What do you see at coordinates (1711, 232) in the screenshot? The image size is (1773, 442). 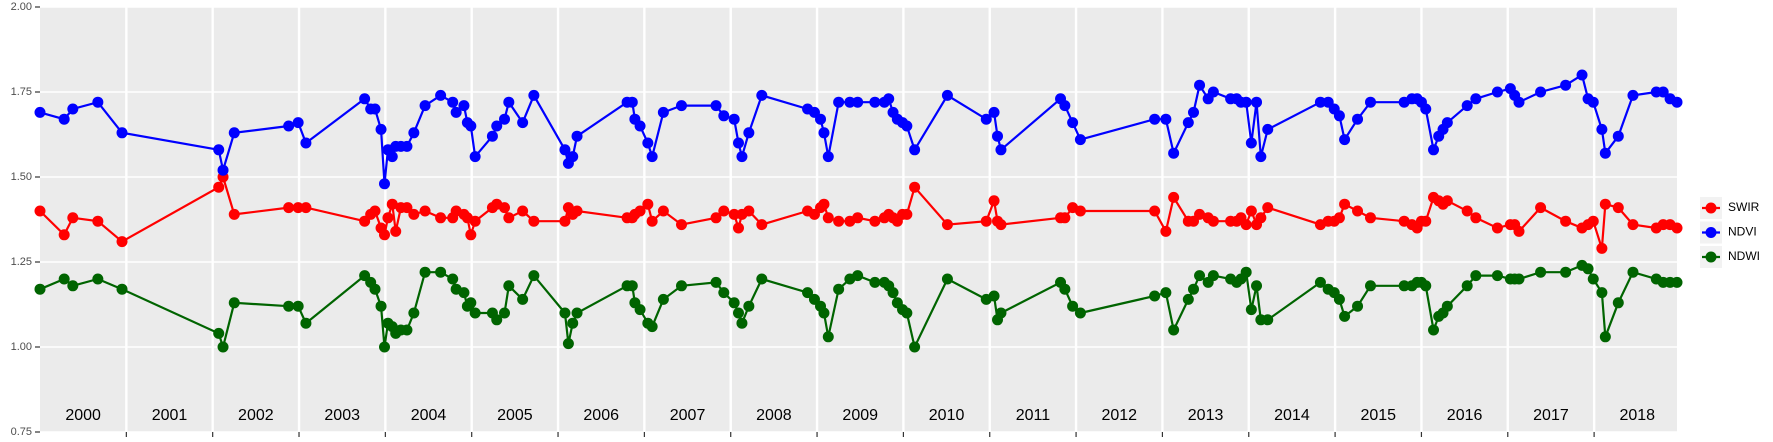 I see `legend-symbol` at bounding box center [1711, 232].